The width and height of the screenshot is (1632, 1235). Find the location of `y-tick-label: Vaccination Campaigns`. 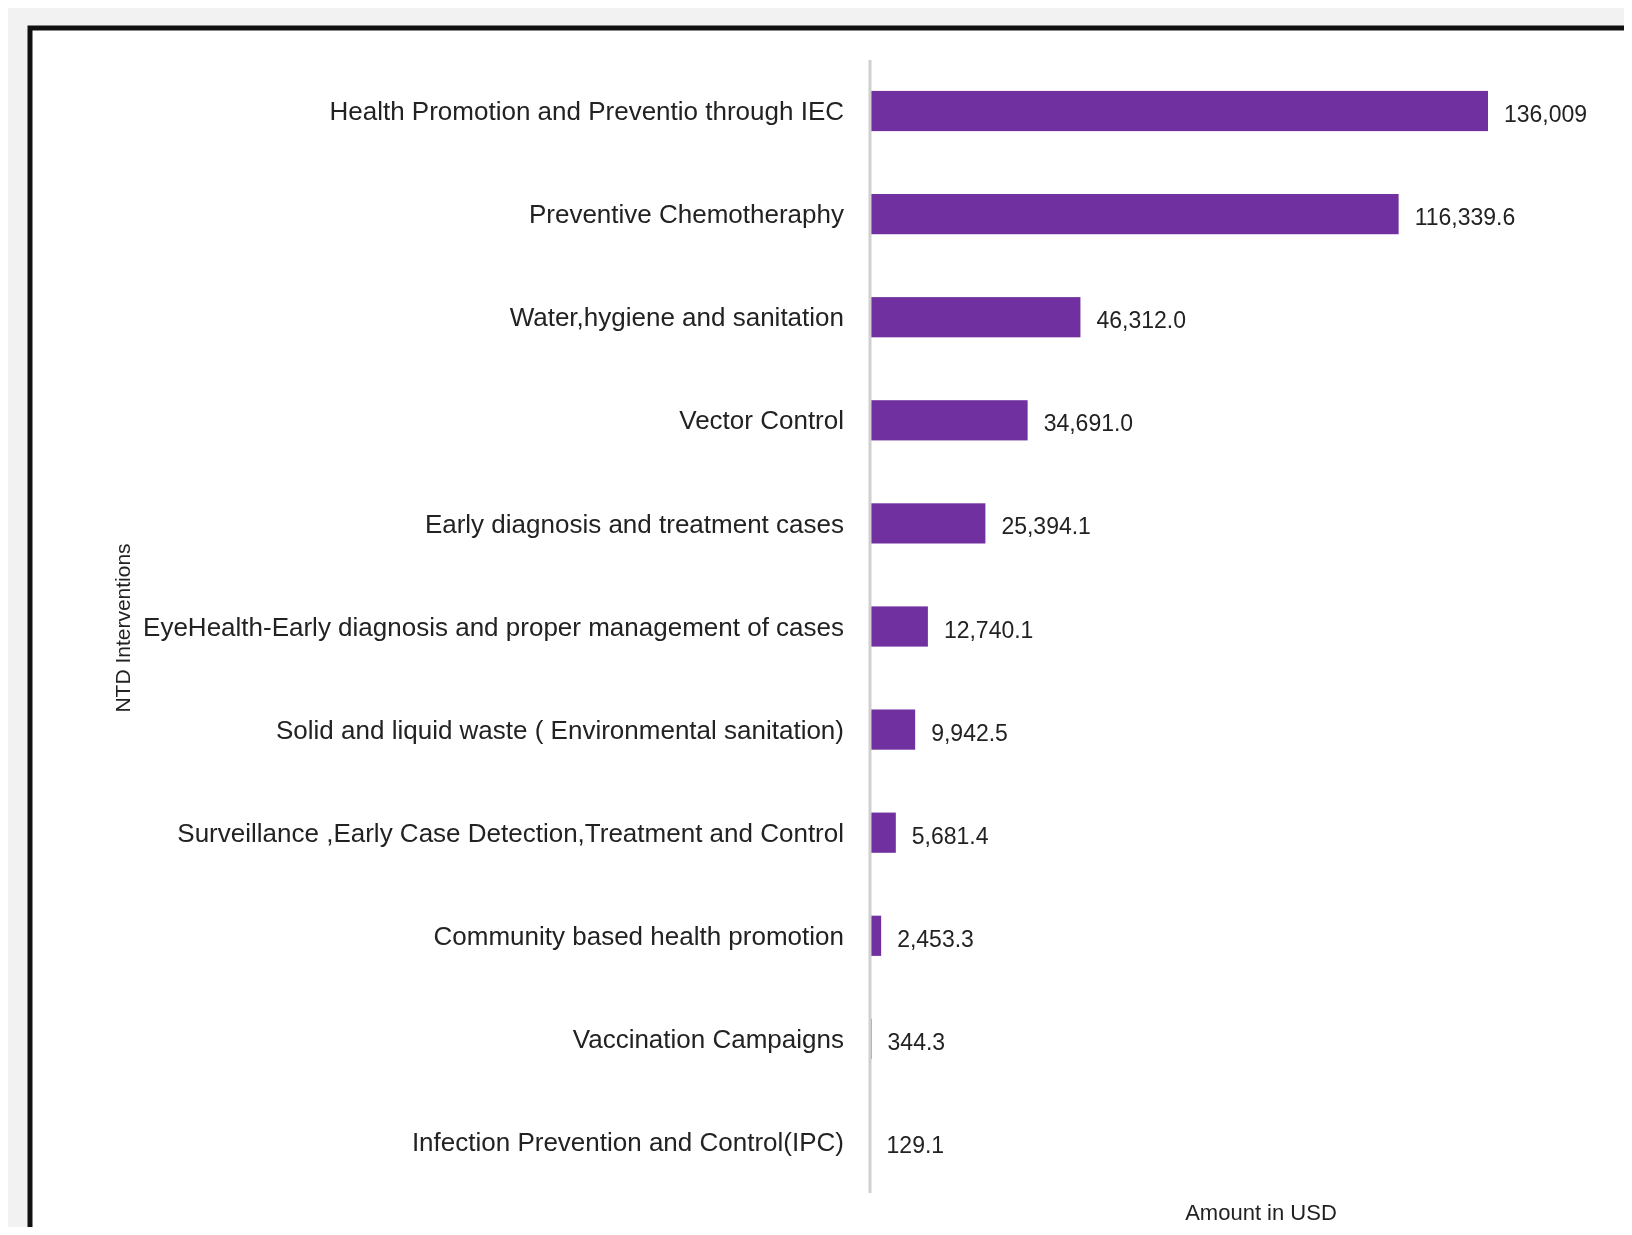

y-tick-label: Vaccination Campaigns is located at coordinates (708, 1038).